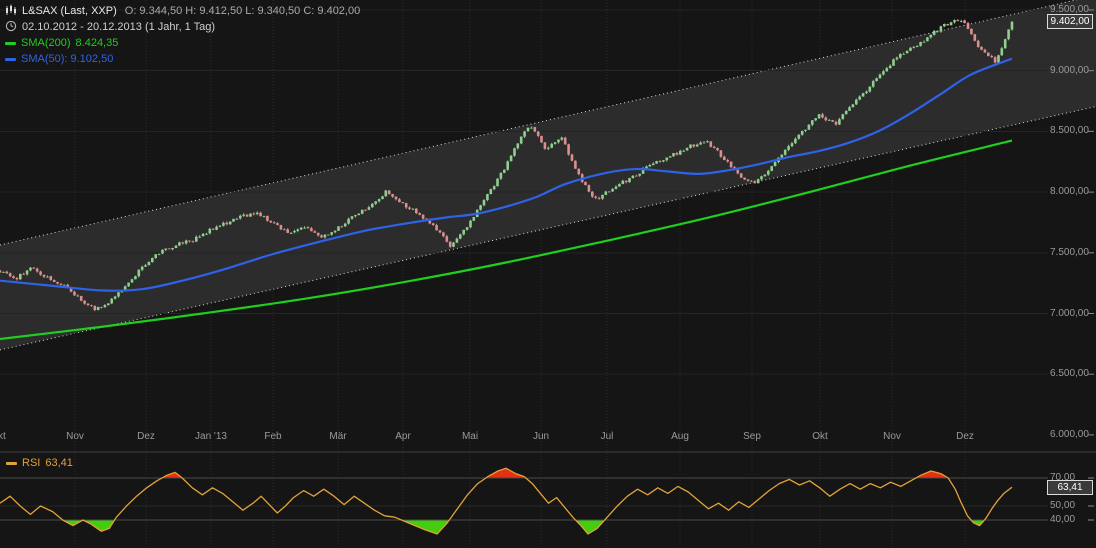 The width and height of the screenshot is (1096, 548). Describe the element at coordinates (11, 27) in the screenshot. I see `clock-icon` at that location.